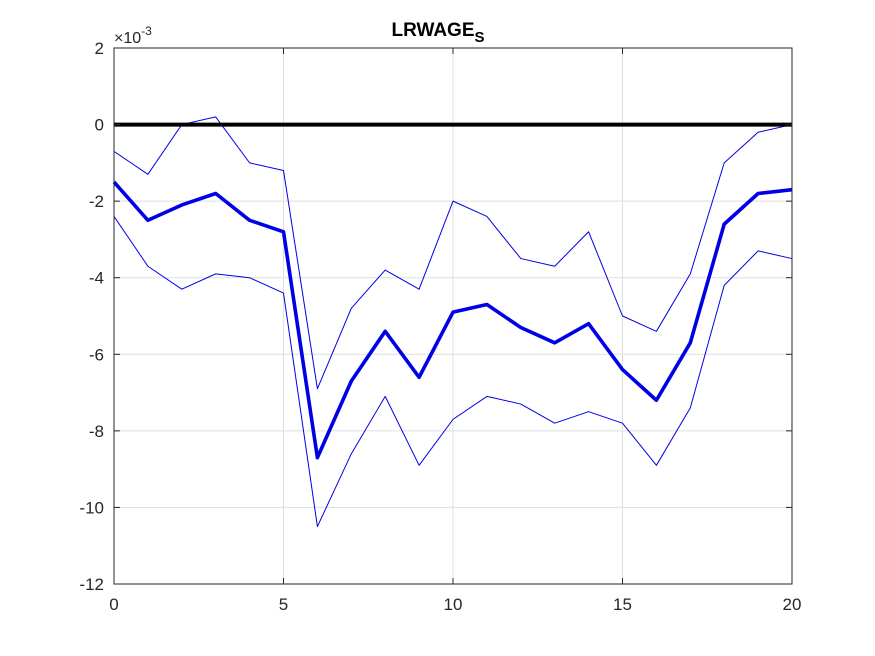 This screenshot has width=875, height=656. Describe the element at coordinates (113, 604) in the screenshot. I see `x-tick-label: 0` at that location.